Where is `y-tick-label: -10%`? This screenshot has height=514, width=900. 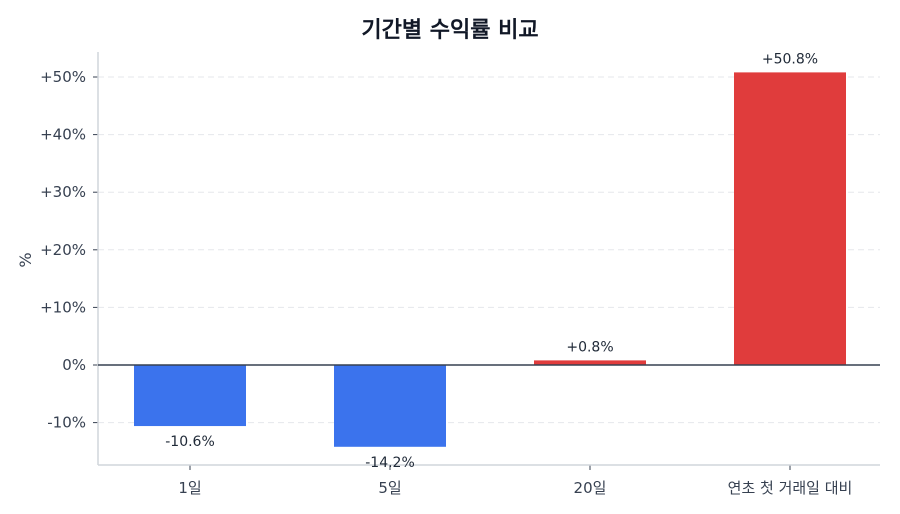 y-tick-label: -10% is located at coordinates (66, 423).